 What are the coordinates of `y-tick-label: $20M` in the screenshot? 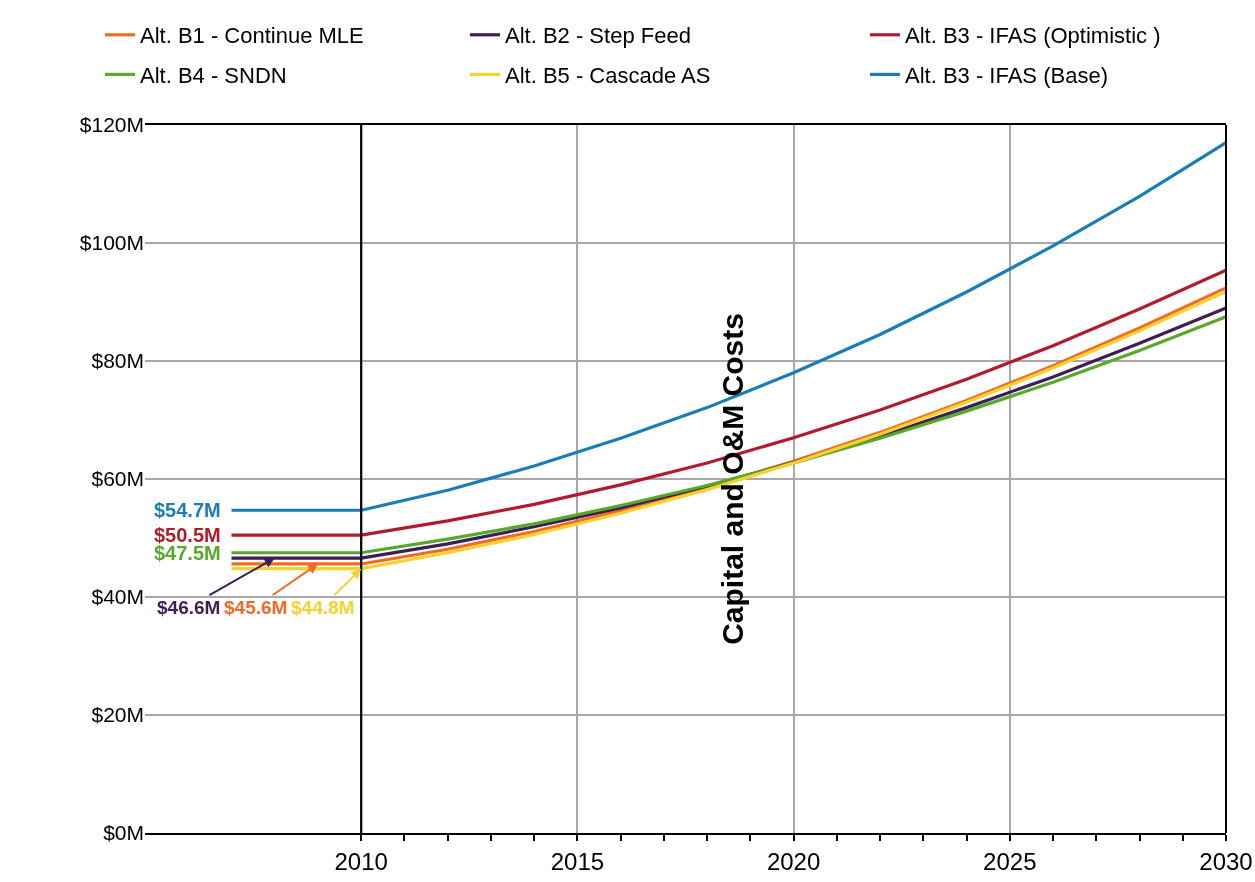 It's located at (117, 715).